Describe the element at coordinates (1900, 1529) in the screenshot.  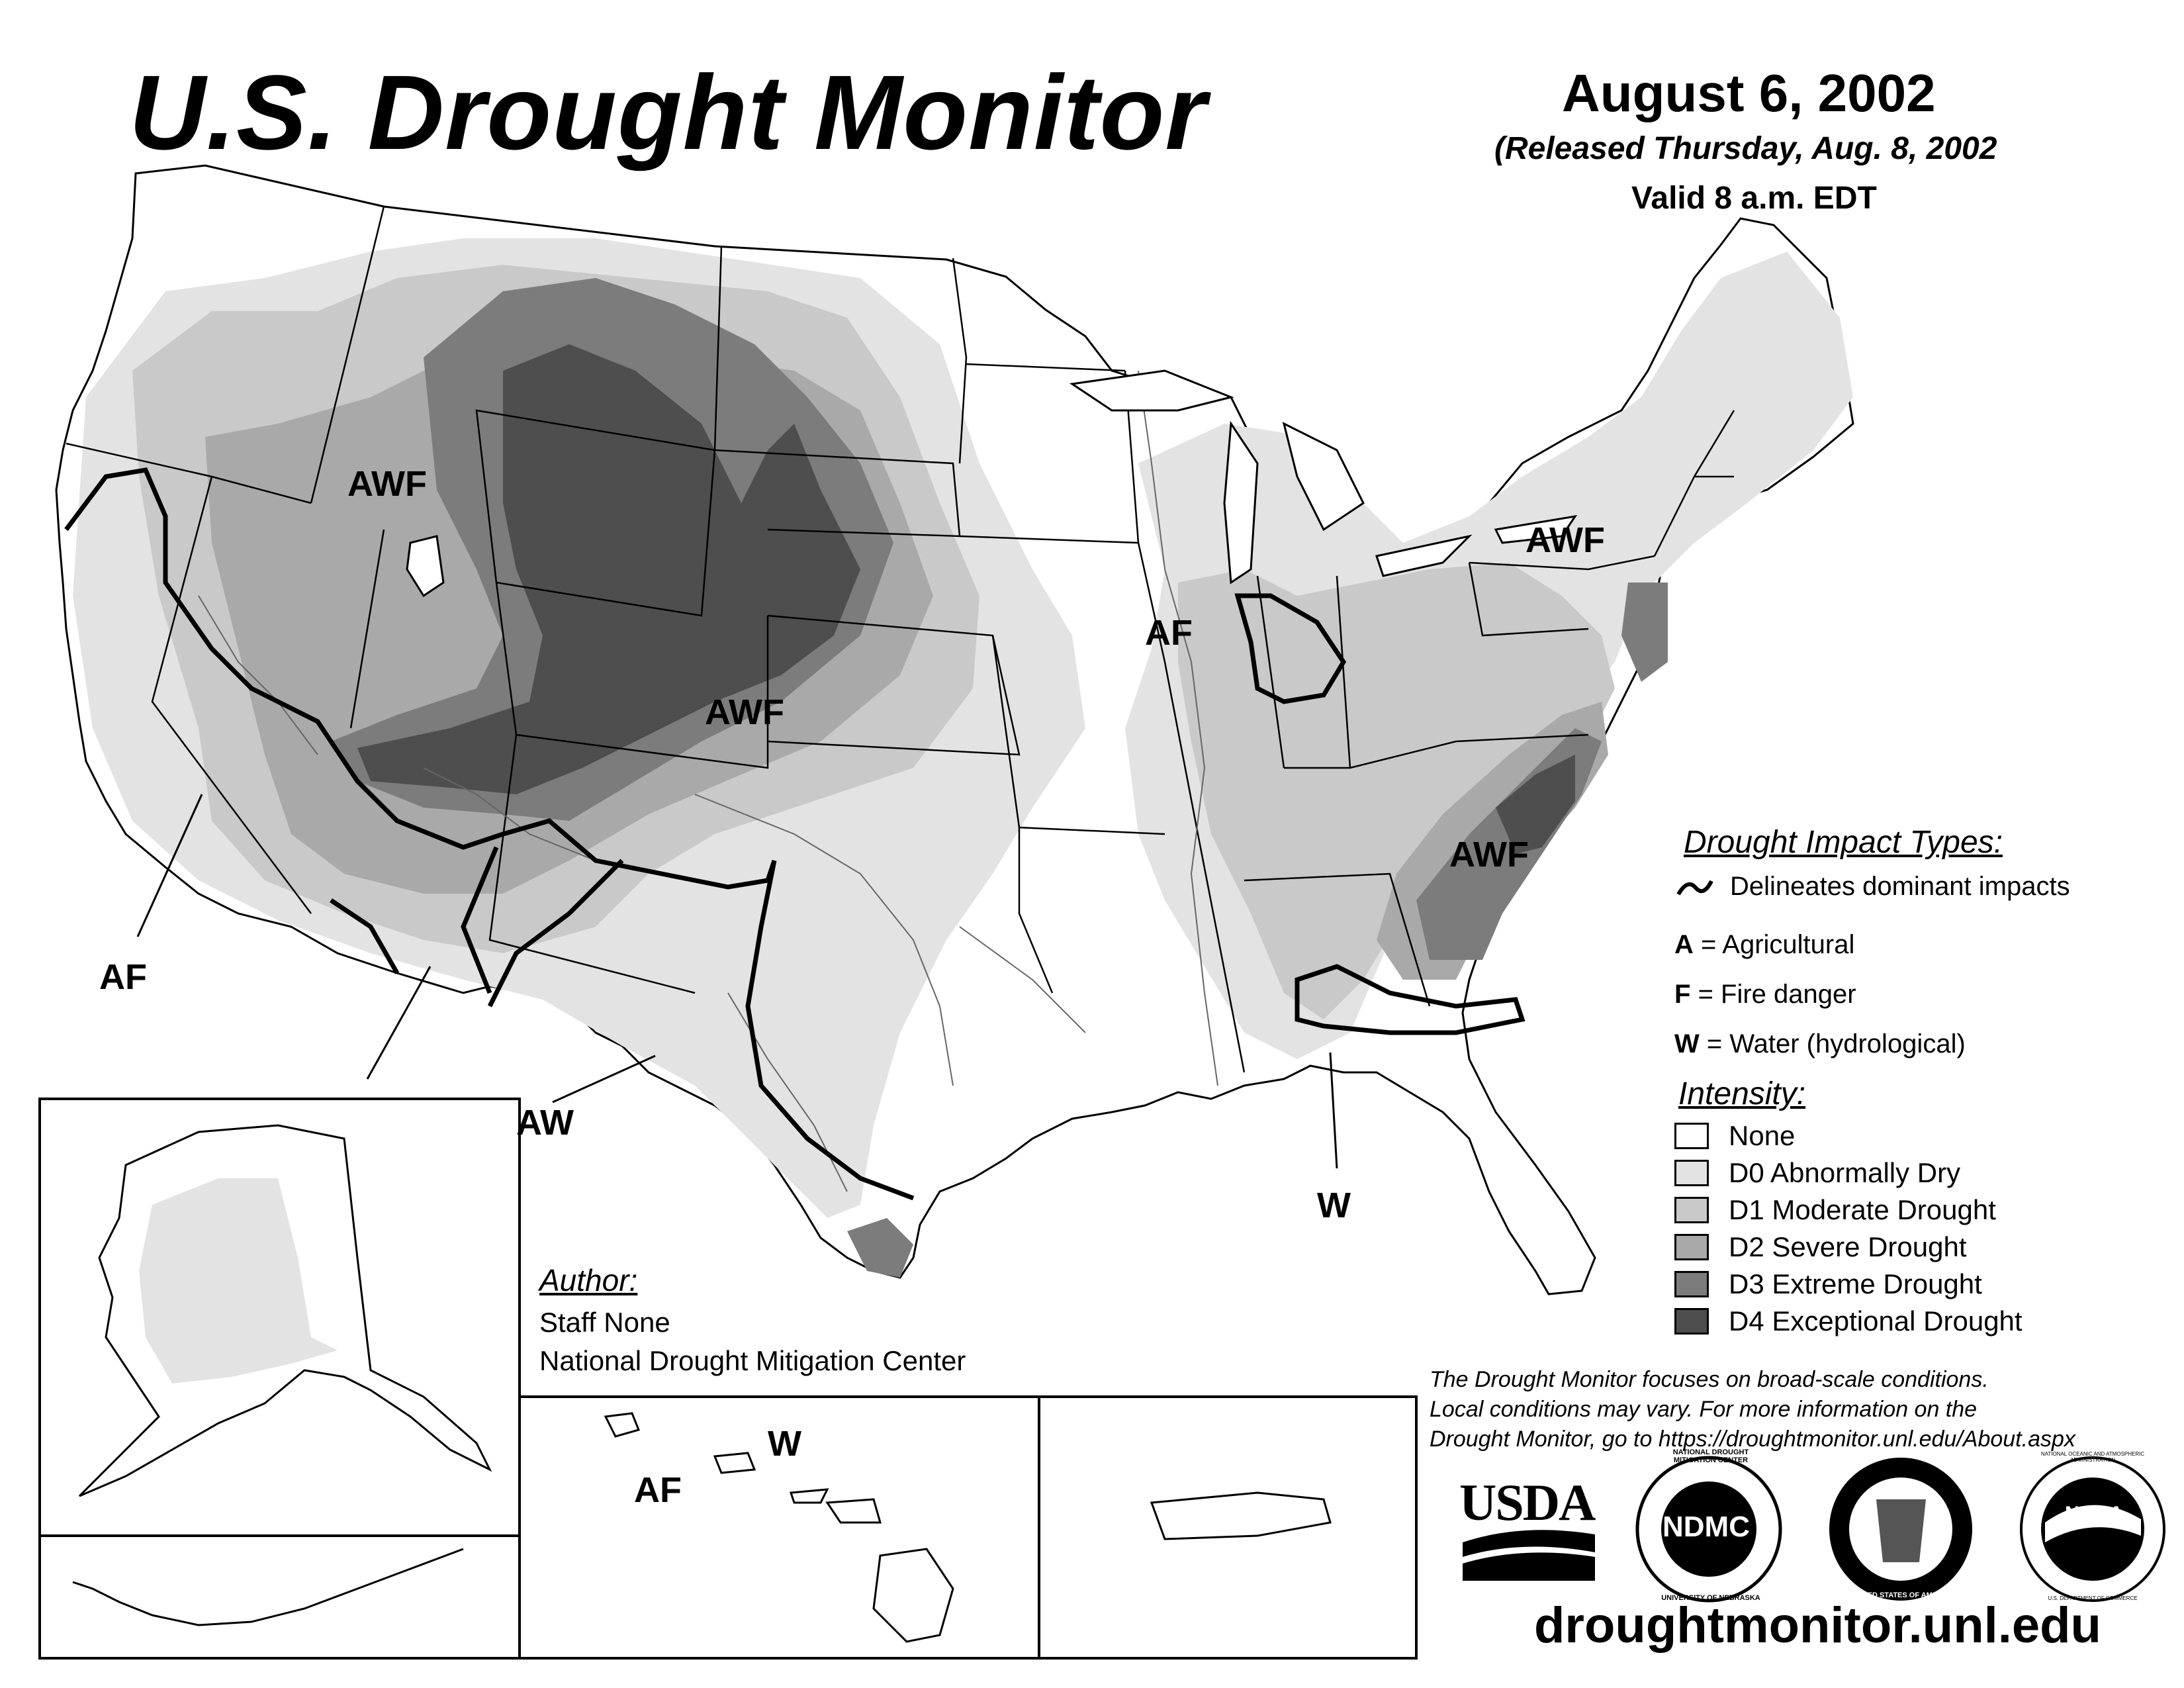
I see `commerce-seal-logo` at that location.